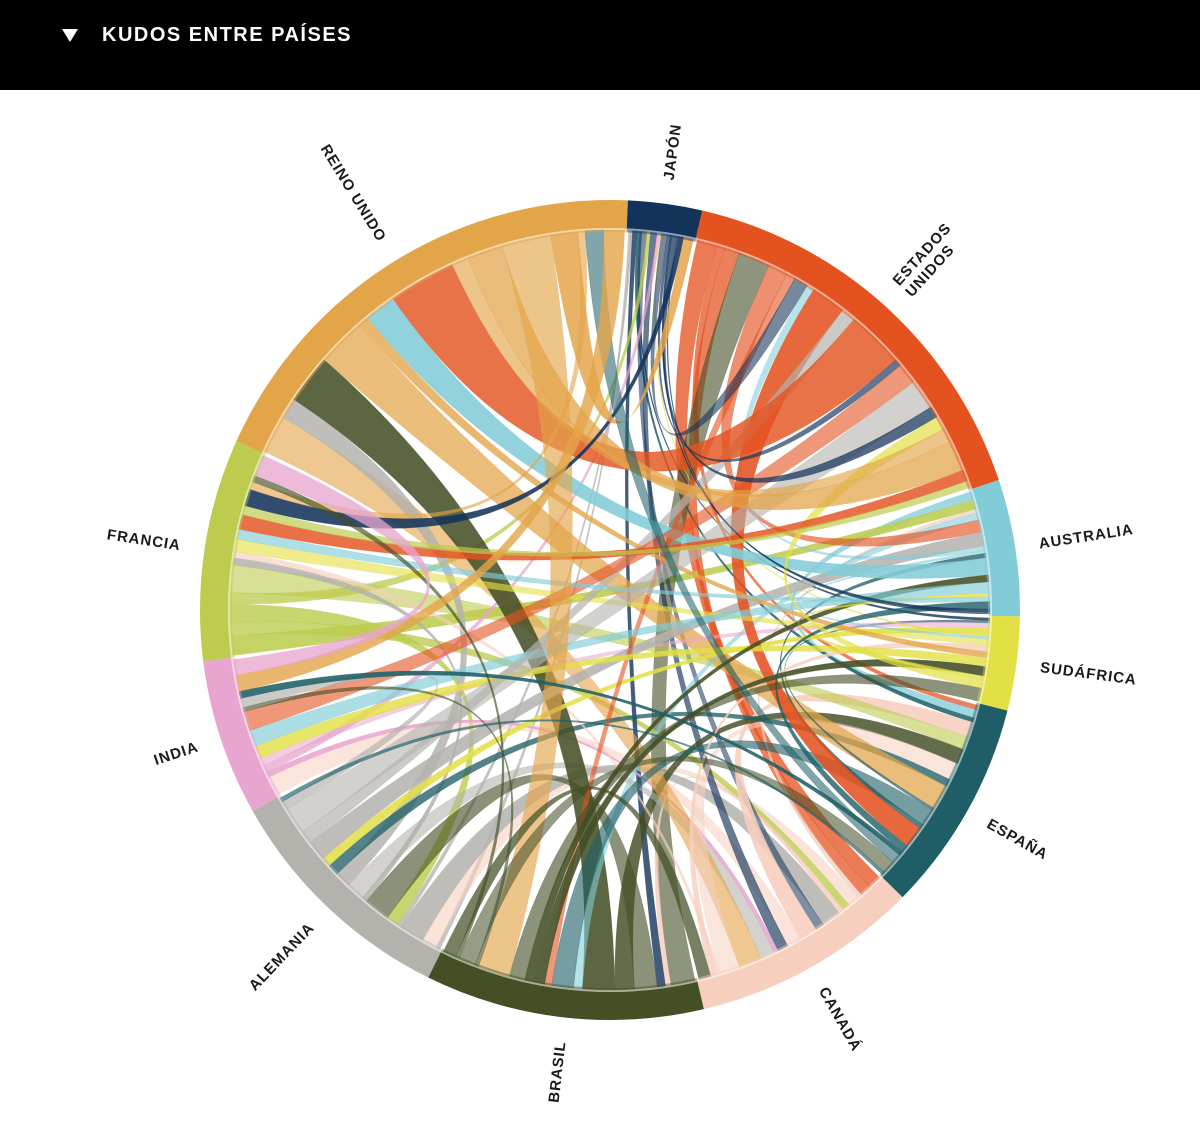 The width and height of the screenshot is (1200, 1132). What do you see at coordinates (1000, 663) in the screenshot?
I see `arc-sudafrica` at bounding box center [1000, 663].